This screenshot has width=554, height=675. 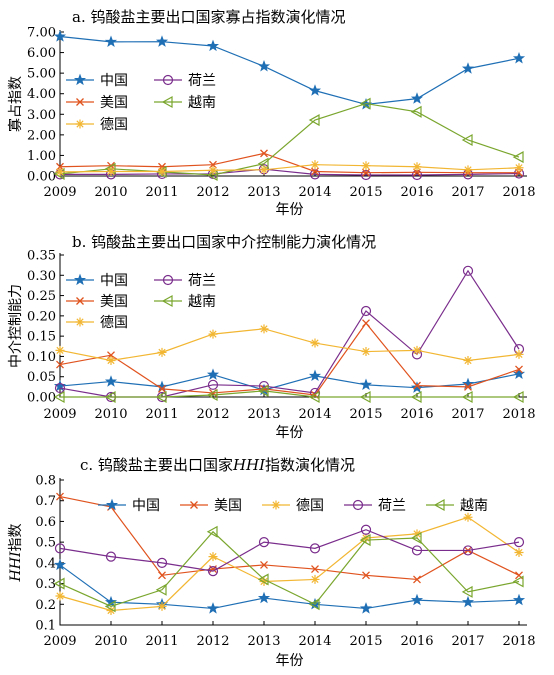 What do you see at coordinates (217, 465) in the screenshot?
I see `chart-title: c. 钨酸盐主要出口国家HHI指数演化情况` at bounding box center [217, 465].